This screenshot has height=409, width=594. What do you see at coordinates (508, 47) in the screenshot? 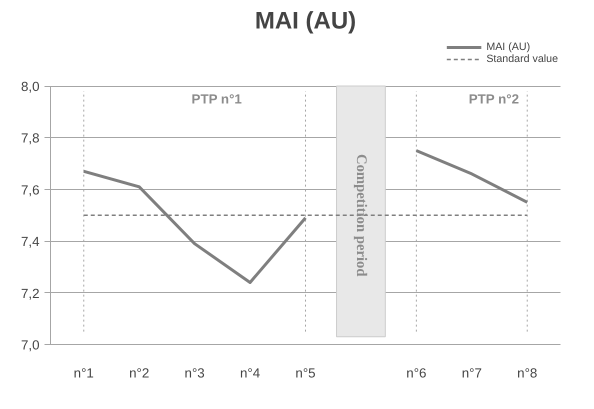
I see `legend-label: MAI (AU)` at bounding box center [508, 47].